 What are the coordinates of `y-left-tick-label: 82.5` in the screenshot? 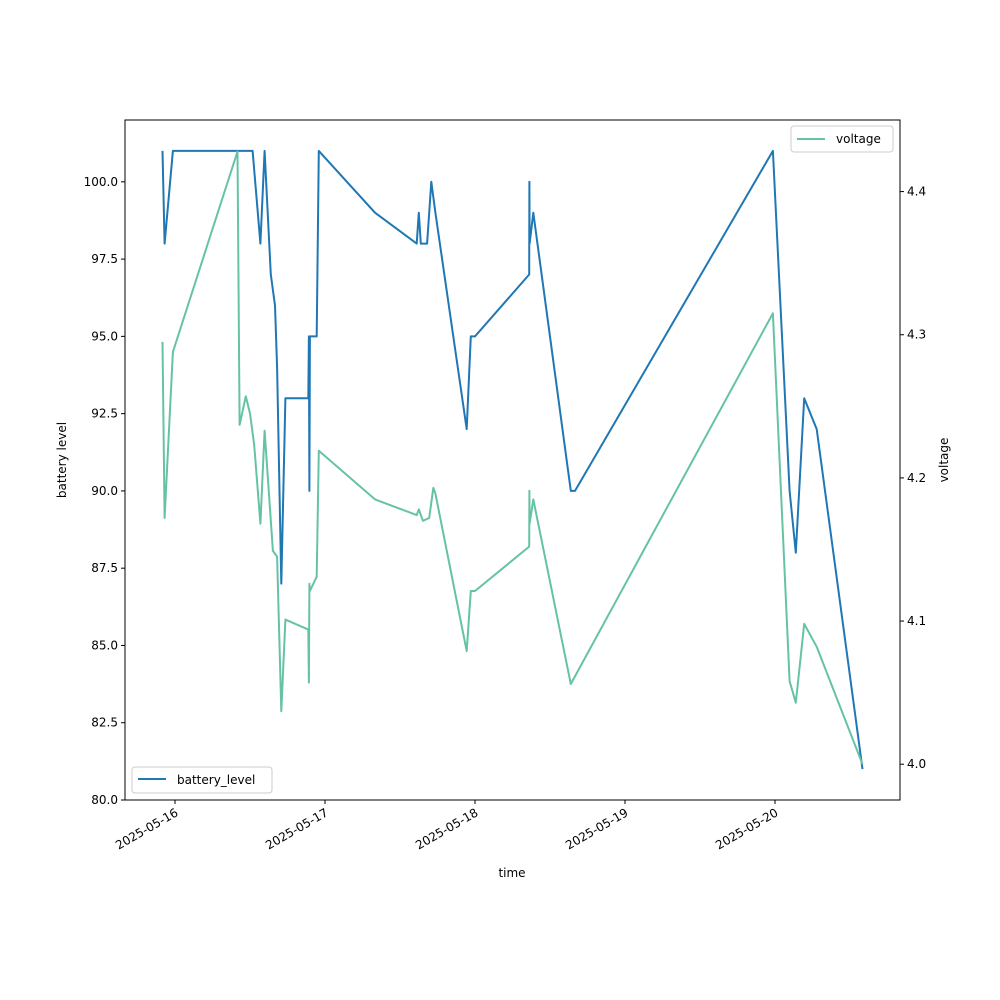 It's located at (104, 723).